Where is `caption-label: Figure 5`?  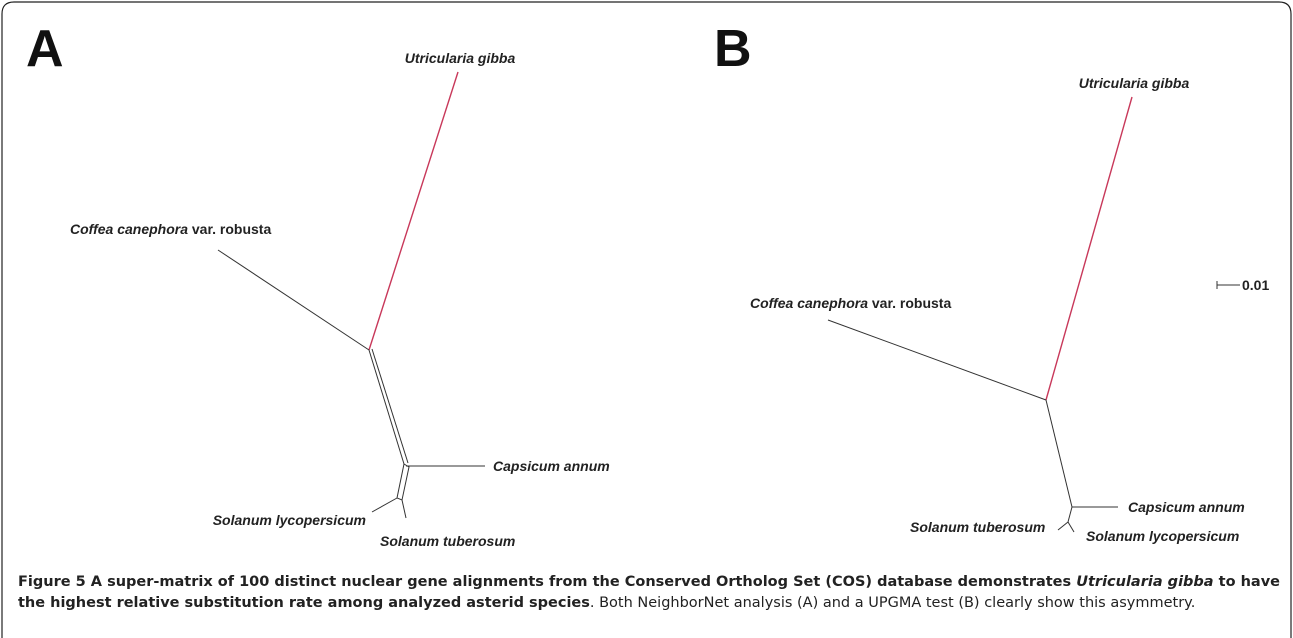
caption-label: Figure 5 is located at coordinates (52, 582).